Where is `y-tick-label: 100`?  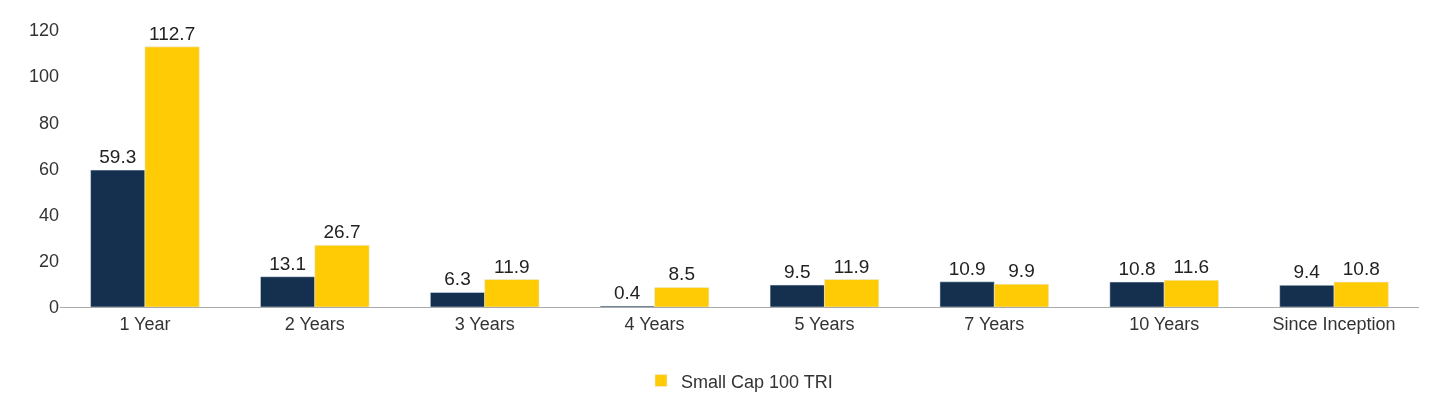 y-tick-label: 100 is located at coordinates (43, 76).